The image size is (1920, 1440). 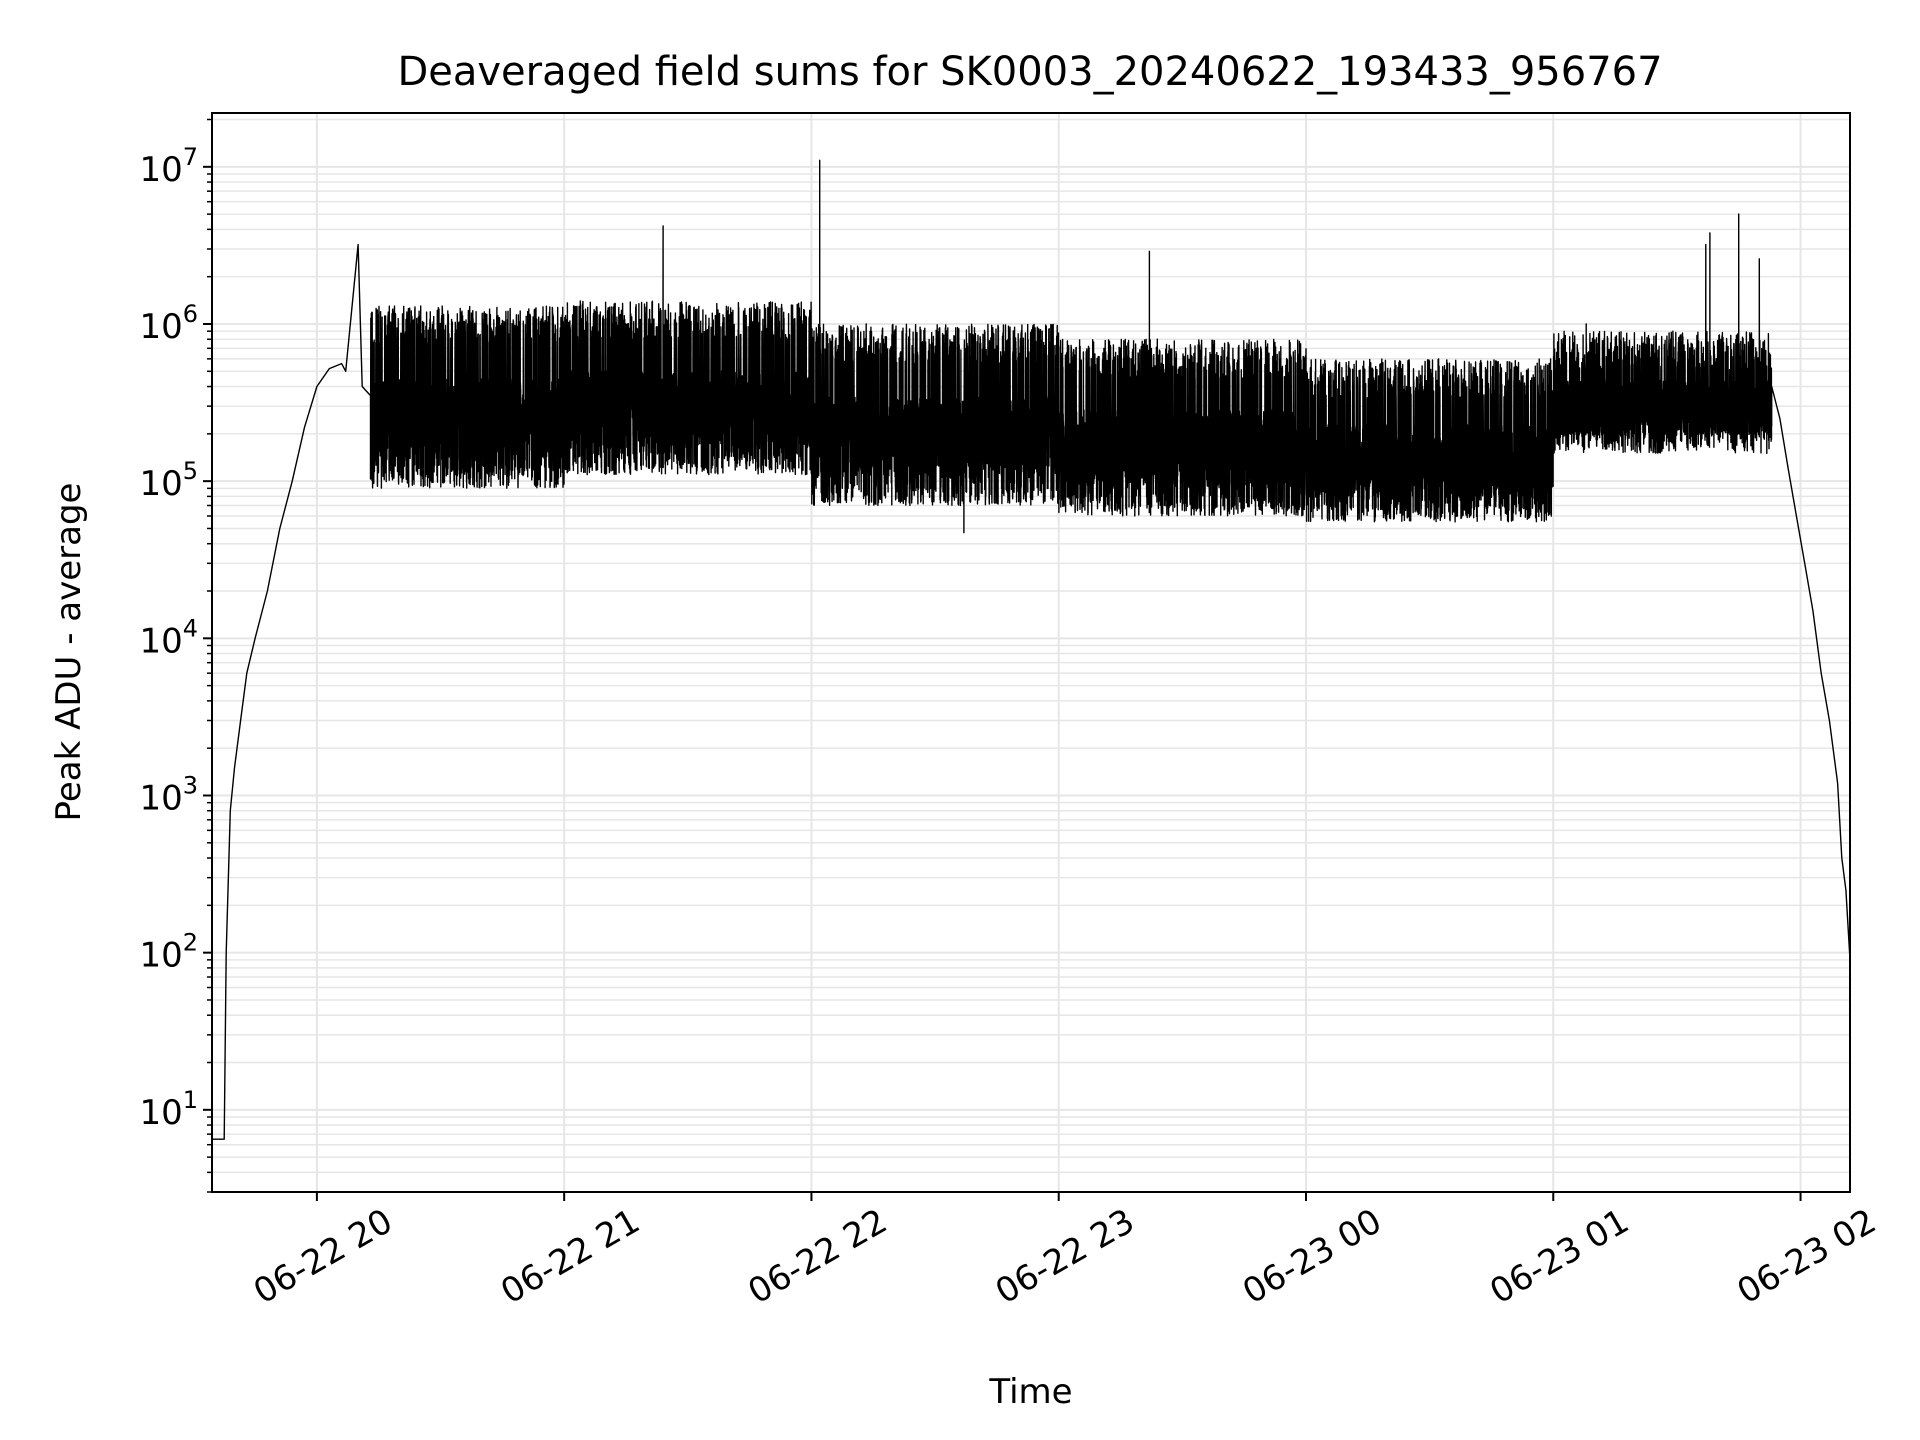 I want to click on y-axis-label: Peak ADU - average, so click(x=69, y=652).